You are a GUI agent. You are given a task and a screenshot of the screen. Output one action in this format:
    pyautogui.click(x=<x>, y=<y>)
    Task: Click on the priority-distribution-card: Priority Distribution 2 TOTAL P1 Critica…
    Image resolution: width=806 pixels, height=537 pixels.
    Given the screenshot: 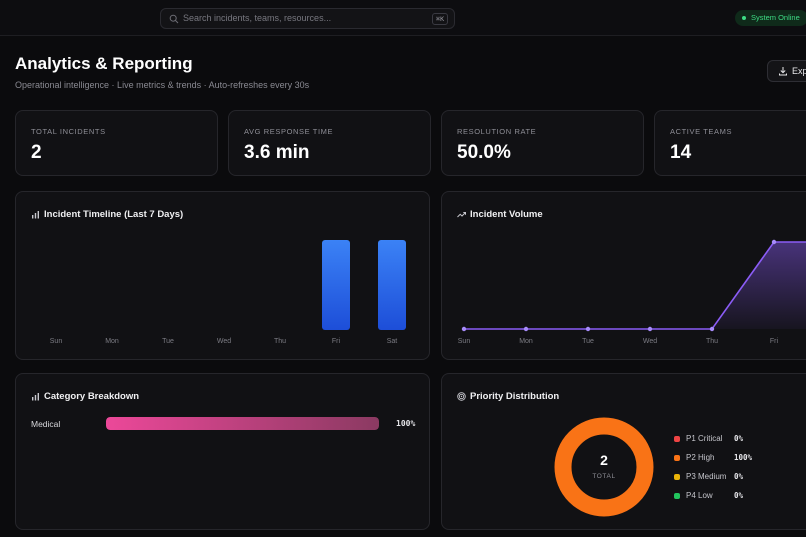 What is the action you would take?
    pyautogui.click(x=623, y=451)
    